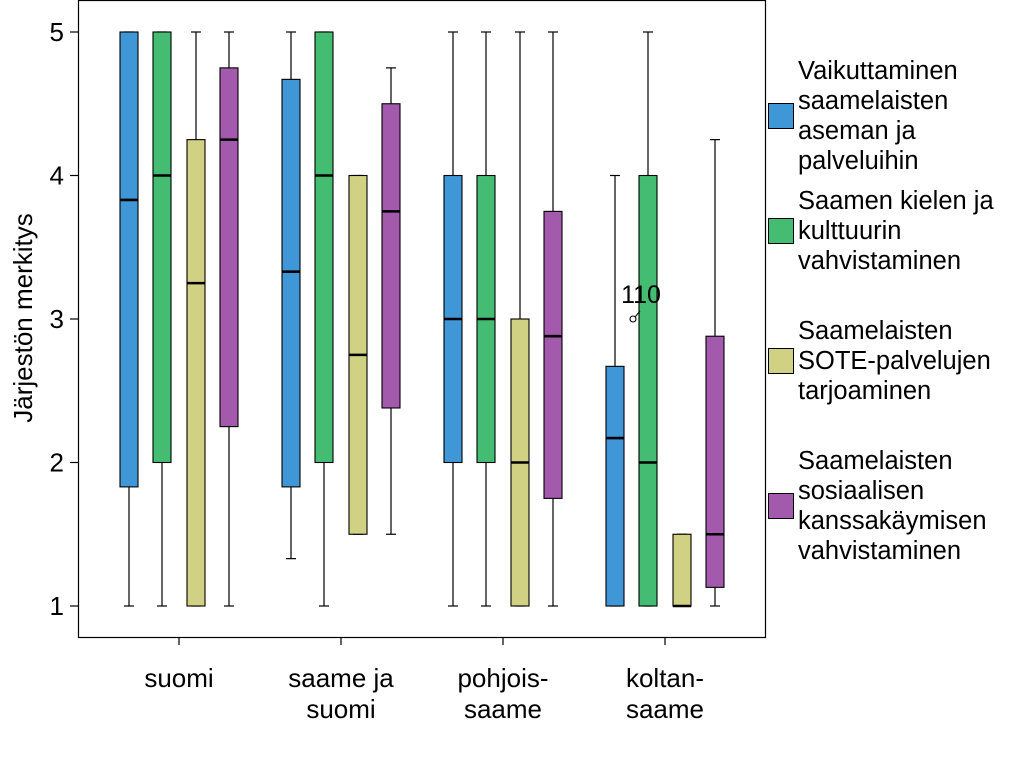 The width and height of the screenshot is (1024, 774). Describe the element at coordinates (878, 71) in the screenshot. I see `legend-label-line: Vaikuttaminen` at that location.